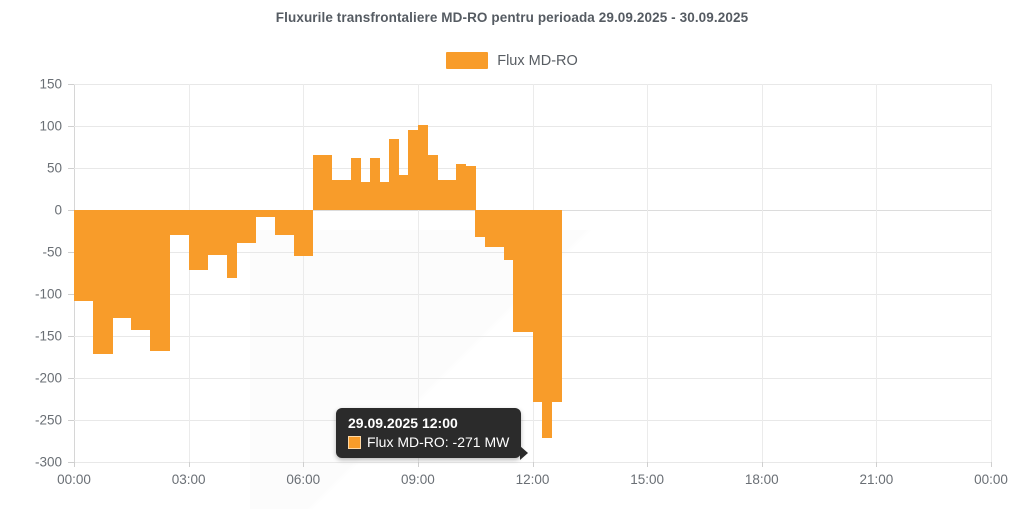 The height and width of the screenshot is (509, 1024). I want to click on y-tick-label: -250, so click(48, 420).